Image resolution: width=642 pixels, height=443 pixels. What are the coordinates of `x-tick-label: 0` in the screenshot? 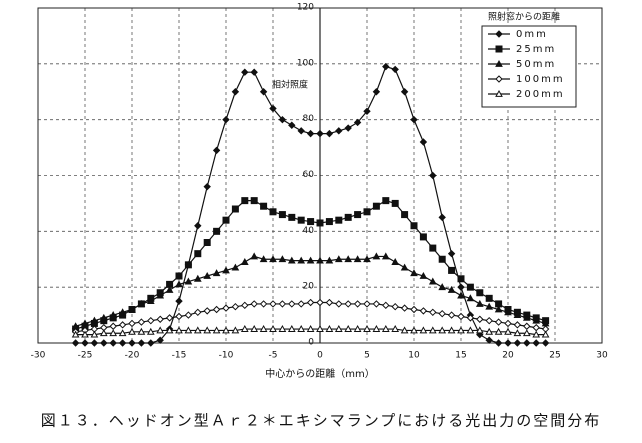 It's located at (320, 356).